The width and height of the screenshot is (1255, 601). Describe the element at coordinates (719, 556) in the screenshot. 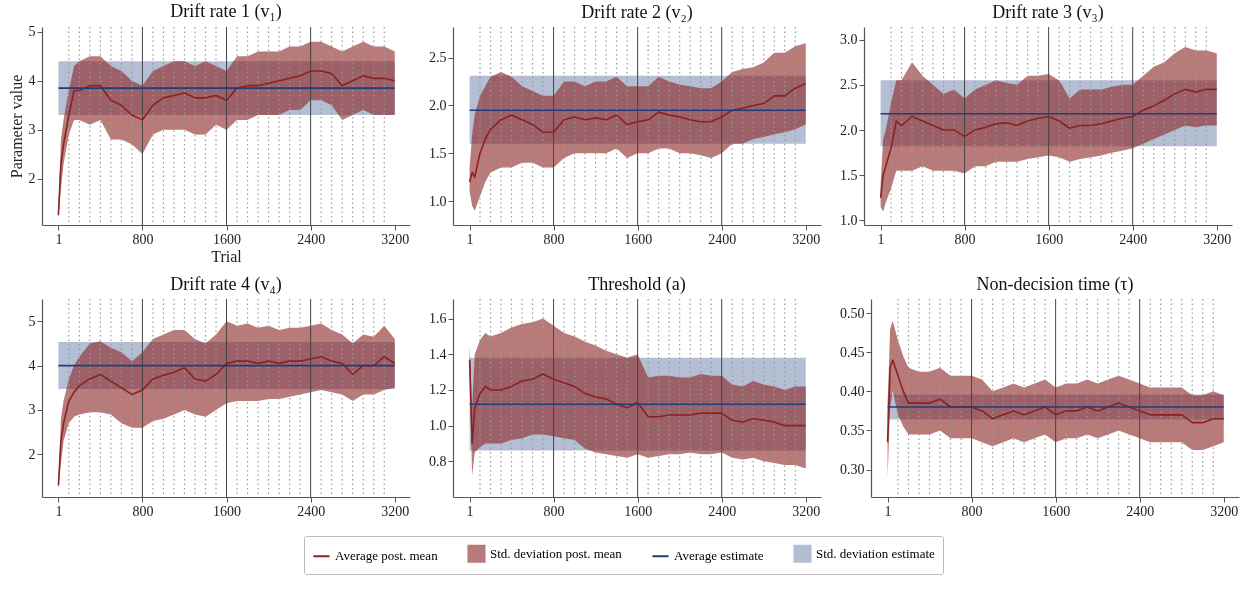

I see `legend-label: Average estimate` at that location.